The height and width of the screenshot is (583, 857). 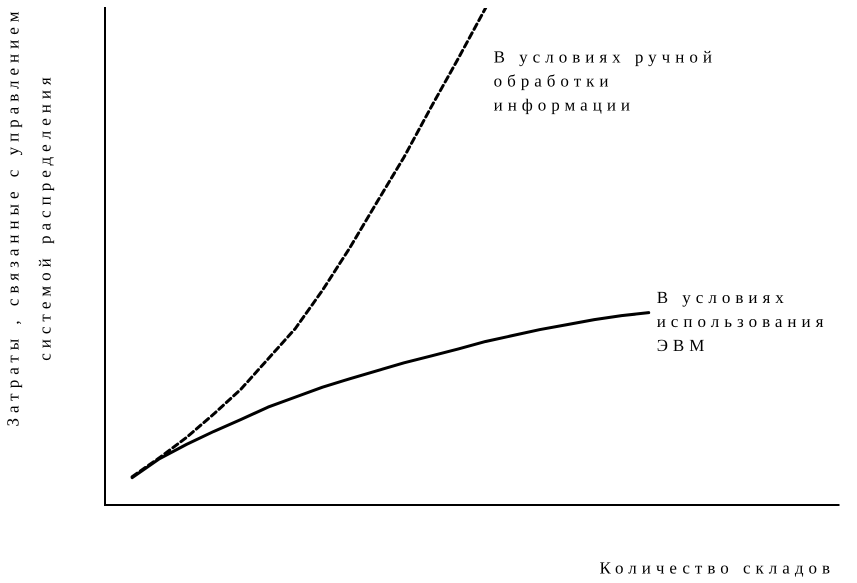 What do you see at coordinates (605, 80) in the screenshot?
I see `series-label: В условиях ручной обработки информации` at bounding box center [605, 80].